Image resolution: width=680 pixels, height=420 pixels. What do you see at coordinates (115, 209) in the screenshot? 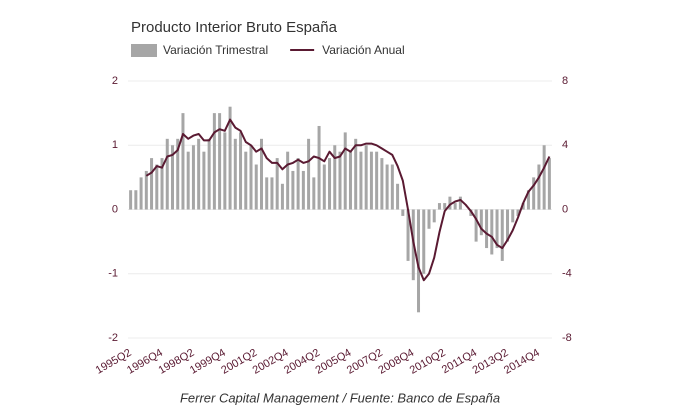
I see `y-tick-label: 0` at bounding box center [115, 209].